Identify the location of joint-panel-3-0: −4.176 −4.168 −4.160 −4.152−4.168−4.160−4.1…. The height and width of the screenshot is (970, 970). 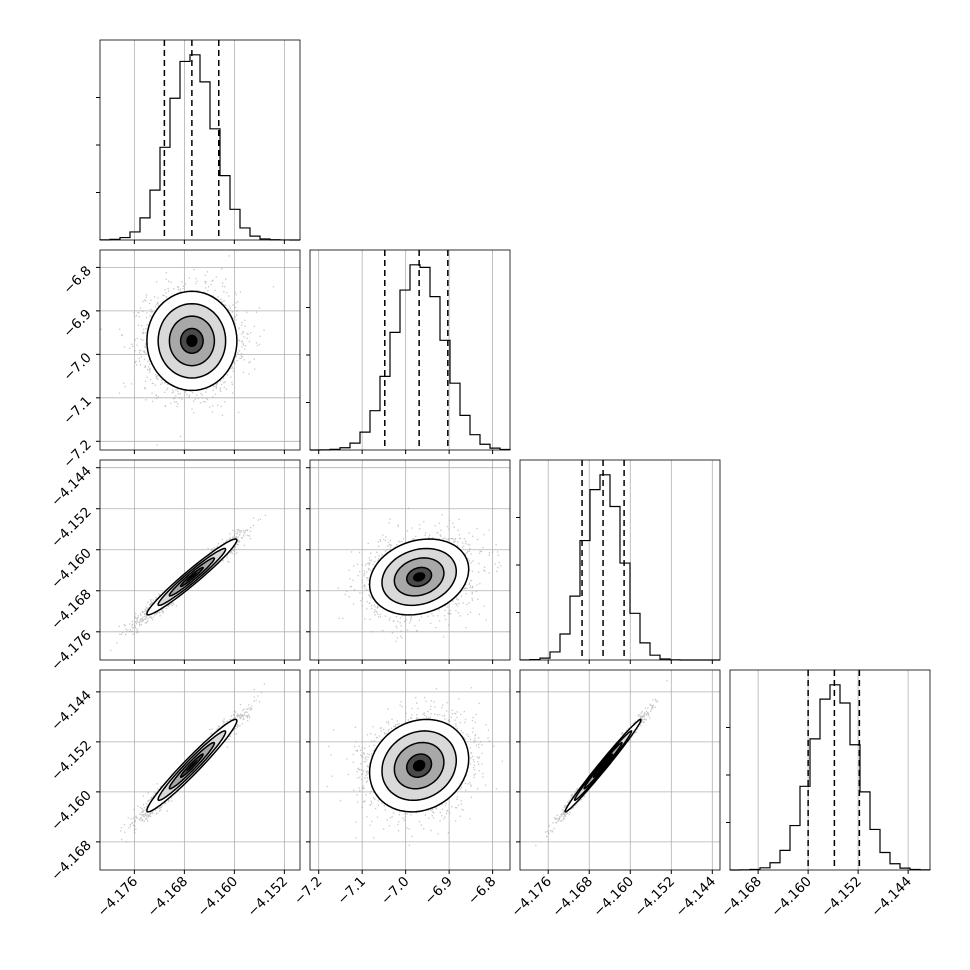
(174, 795).